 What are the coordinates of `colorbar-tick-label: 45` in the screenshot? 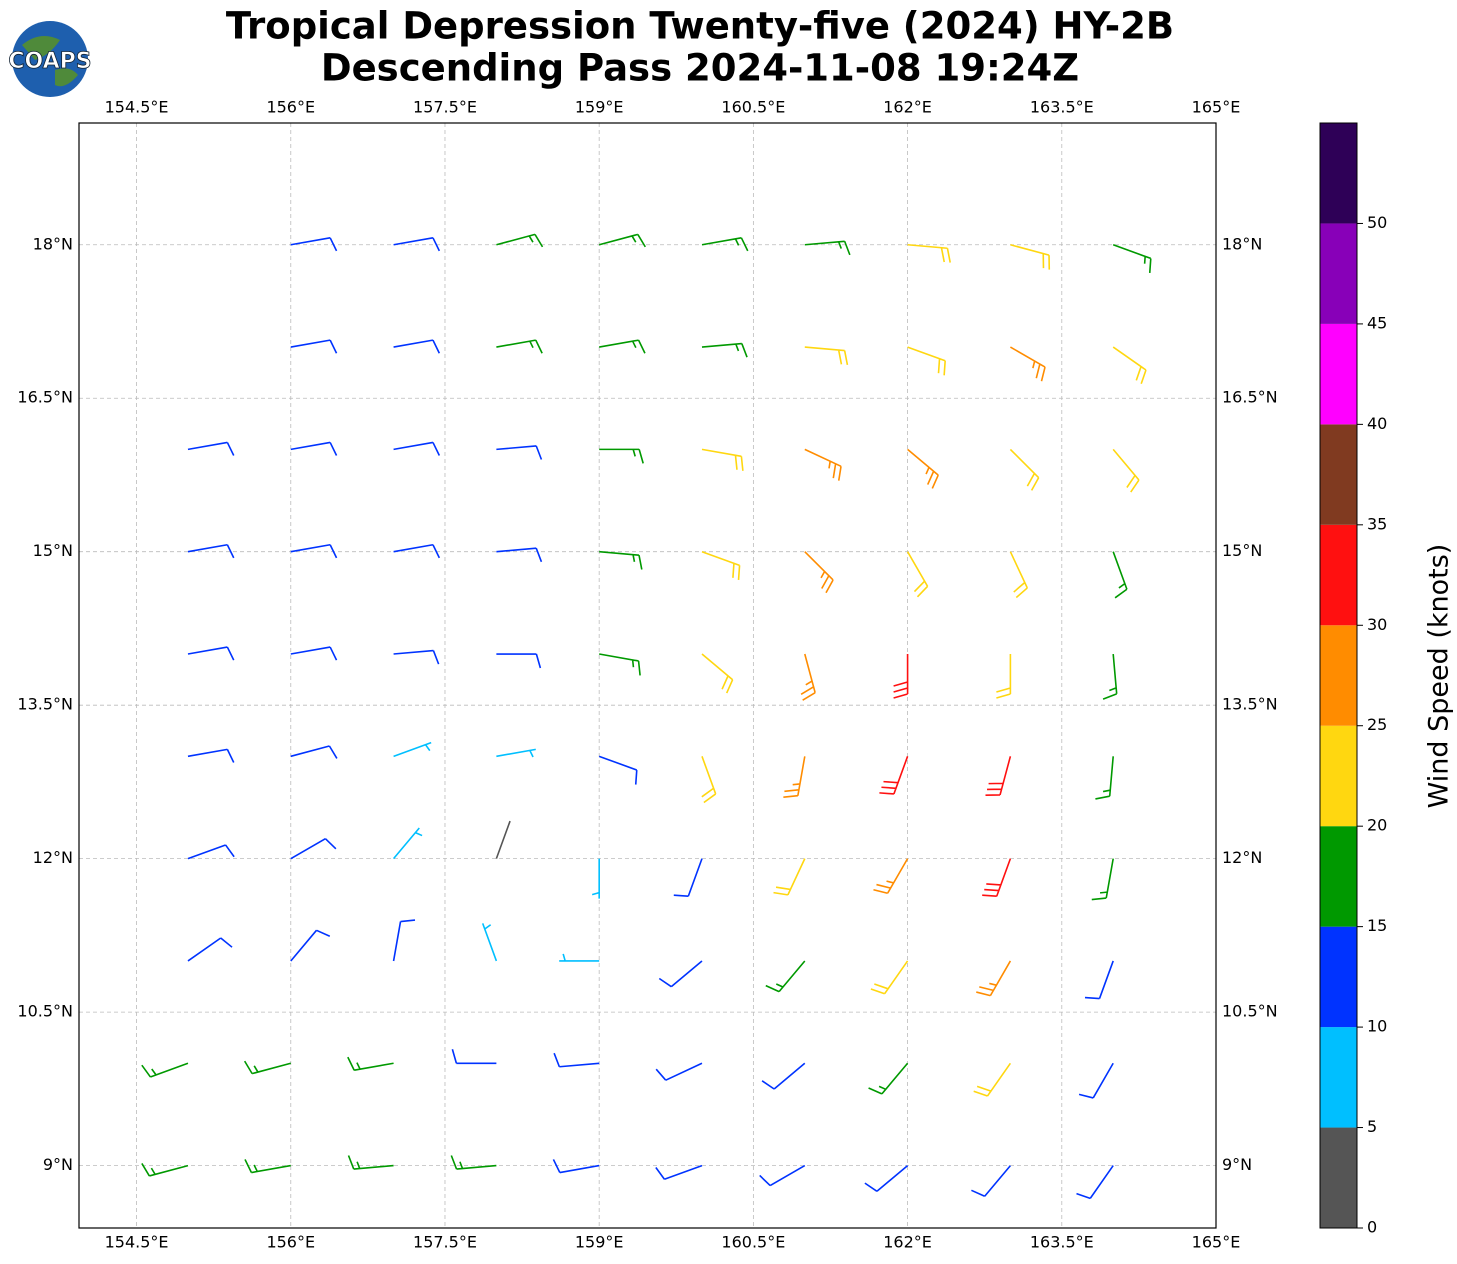 It's located at (1377, 322).